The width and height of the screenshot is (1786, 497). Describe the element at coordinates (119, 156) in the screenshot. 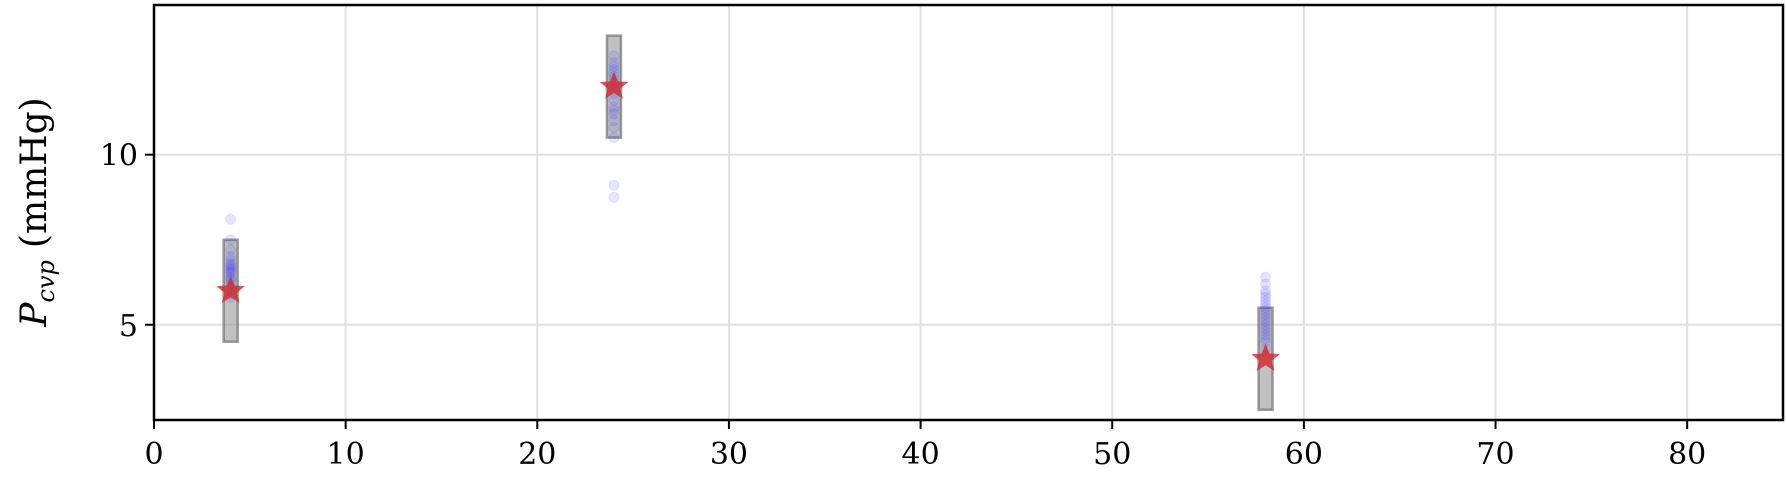

I see `y-tick-label: 10` at that location.